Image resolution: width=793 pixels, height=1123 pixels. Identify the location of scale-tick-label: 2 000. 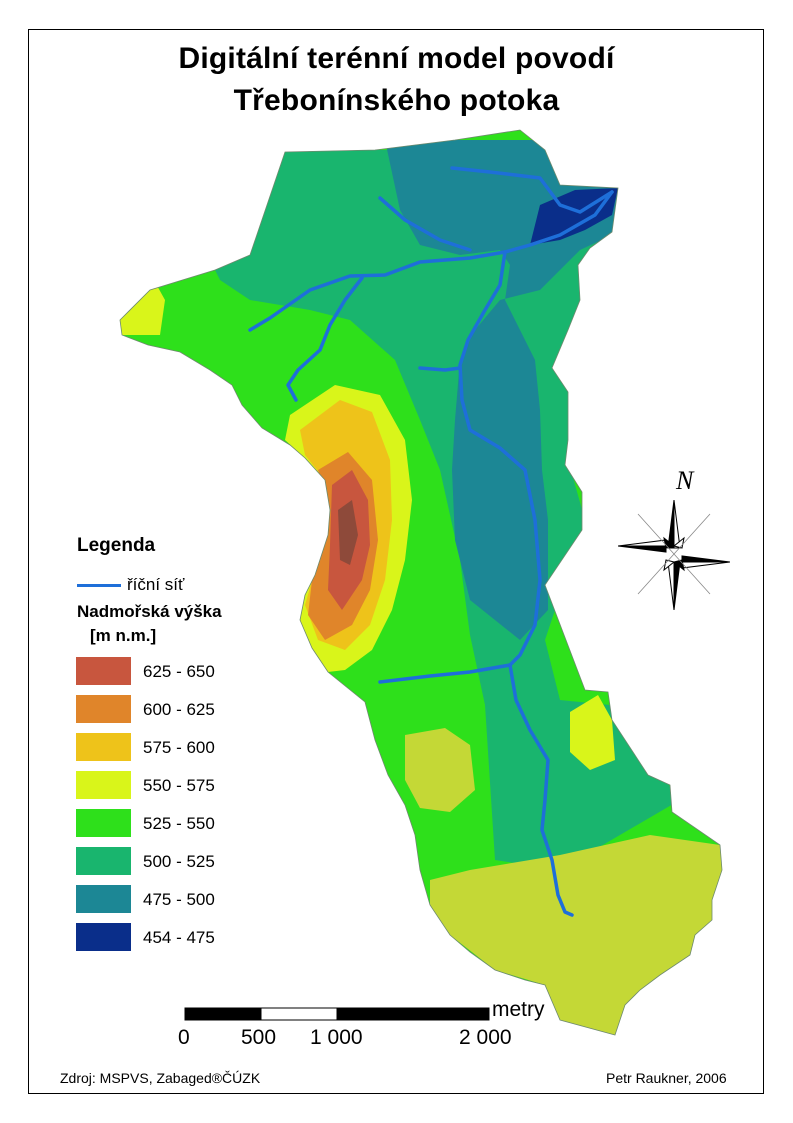
(485, 1037).